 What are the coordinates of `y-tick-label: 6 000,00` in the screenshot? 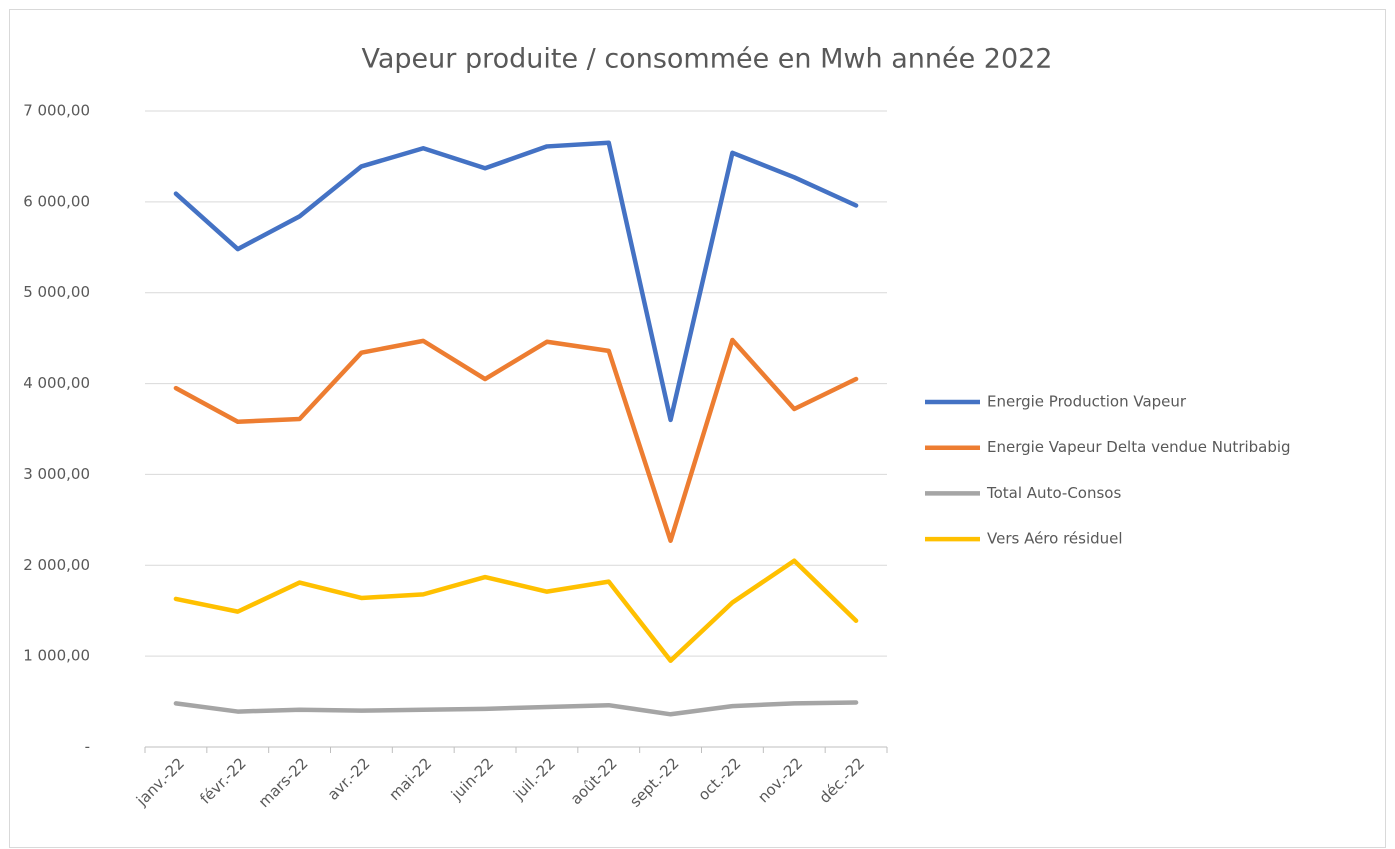 It's located at (56, 201).